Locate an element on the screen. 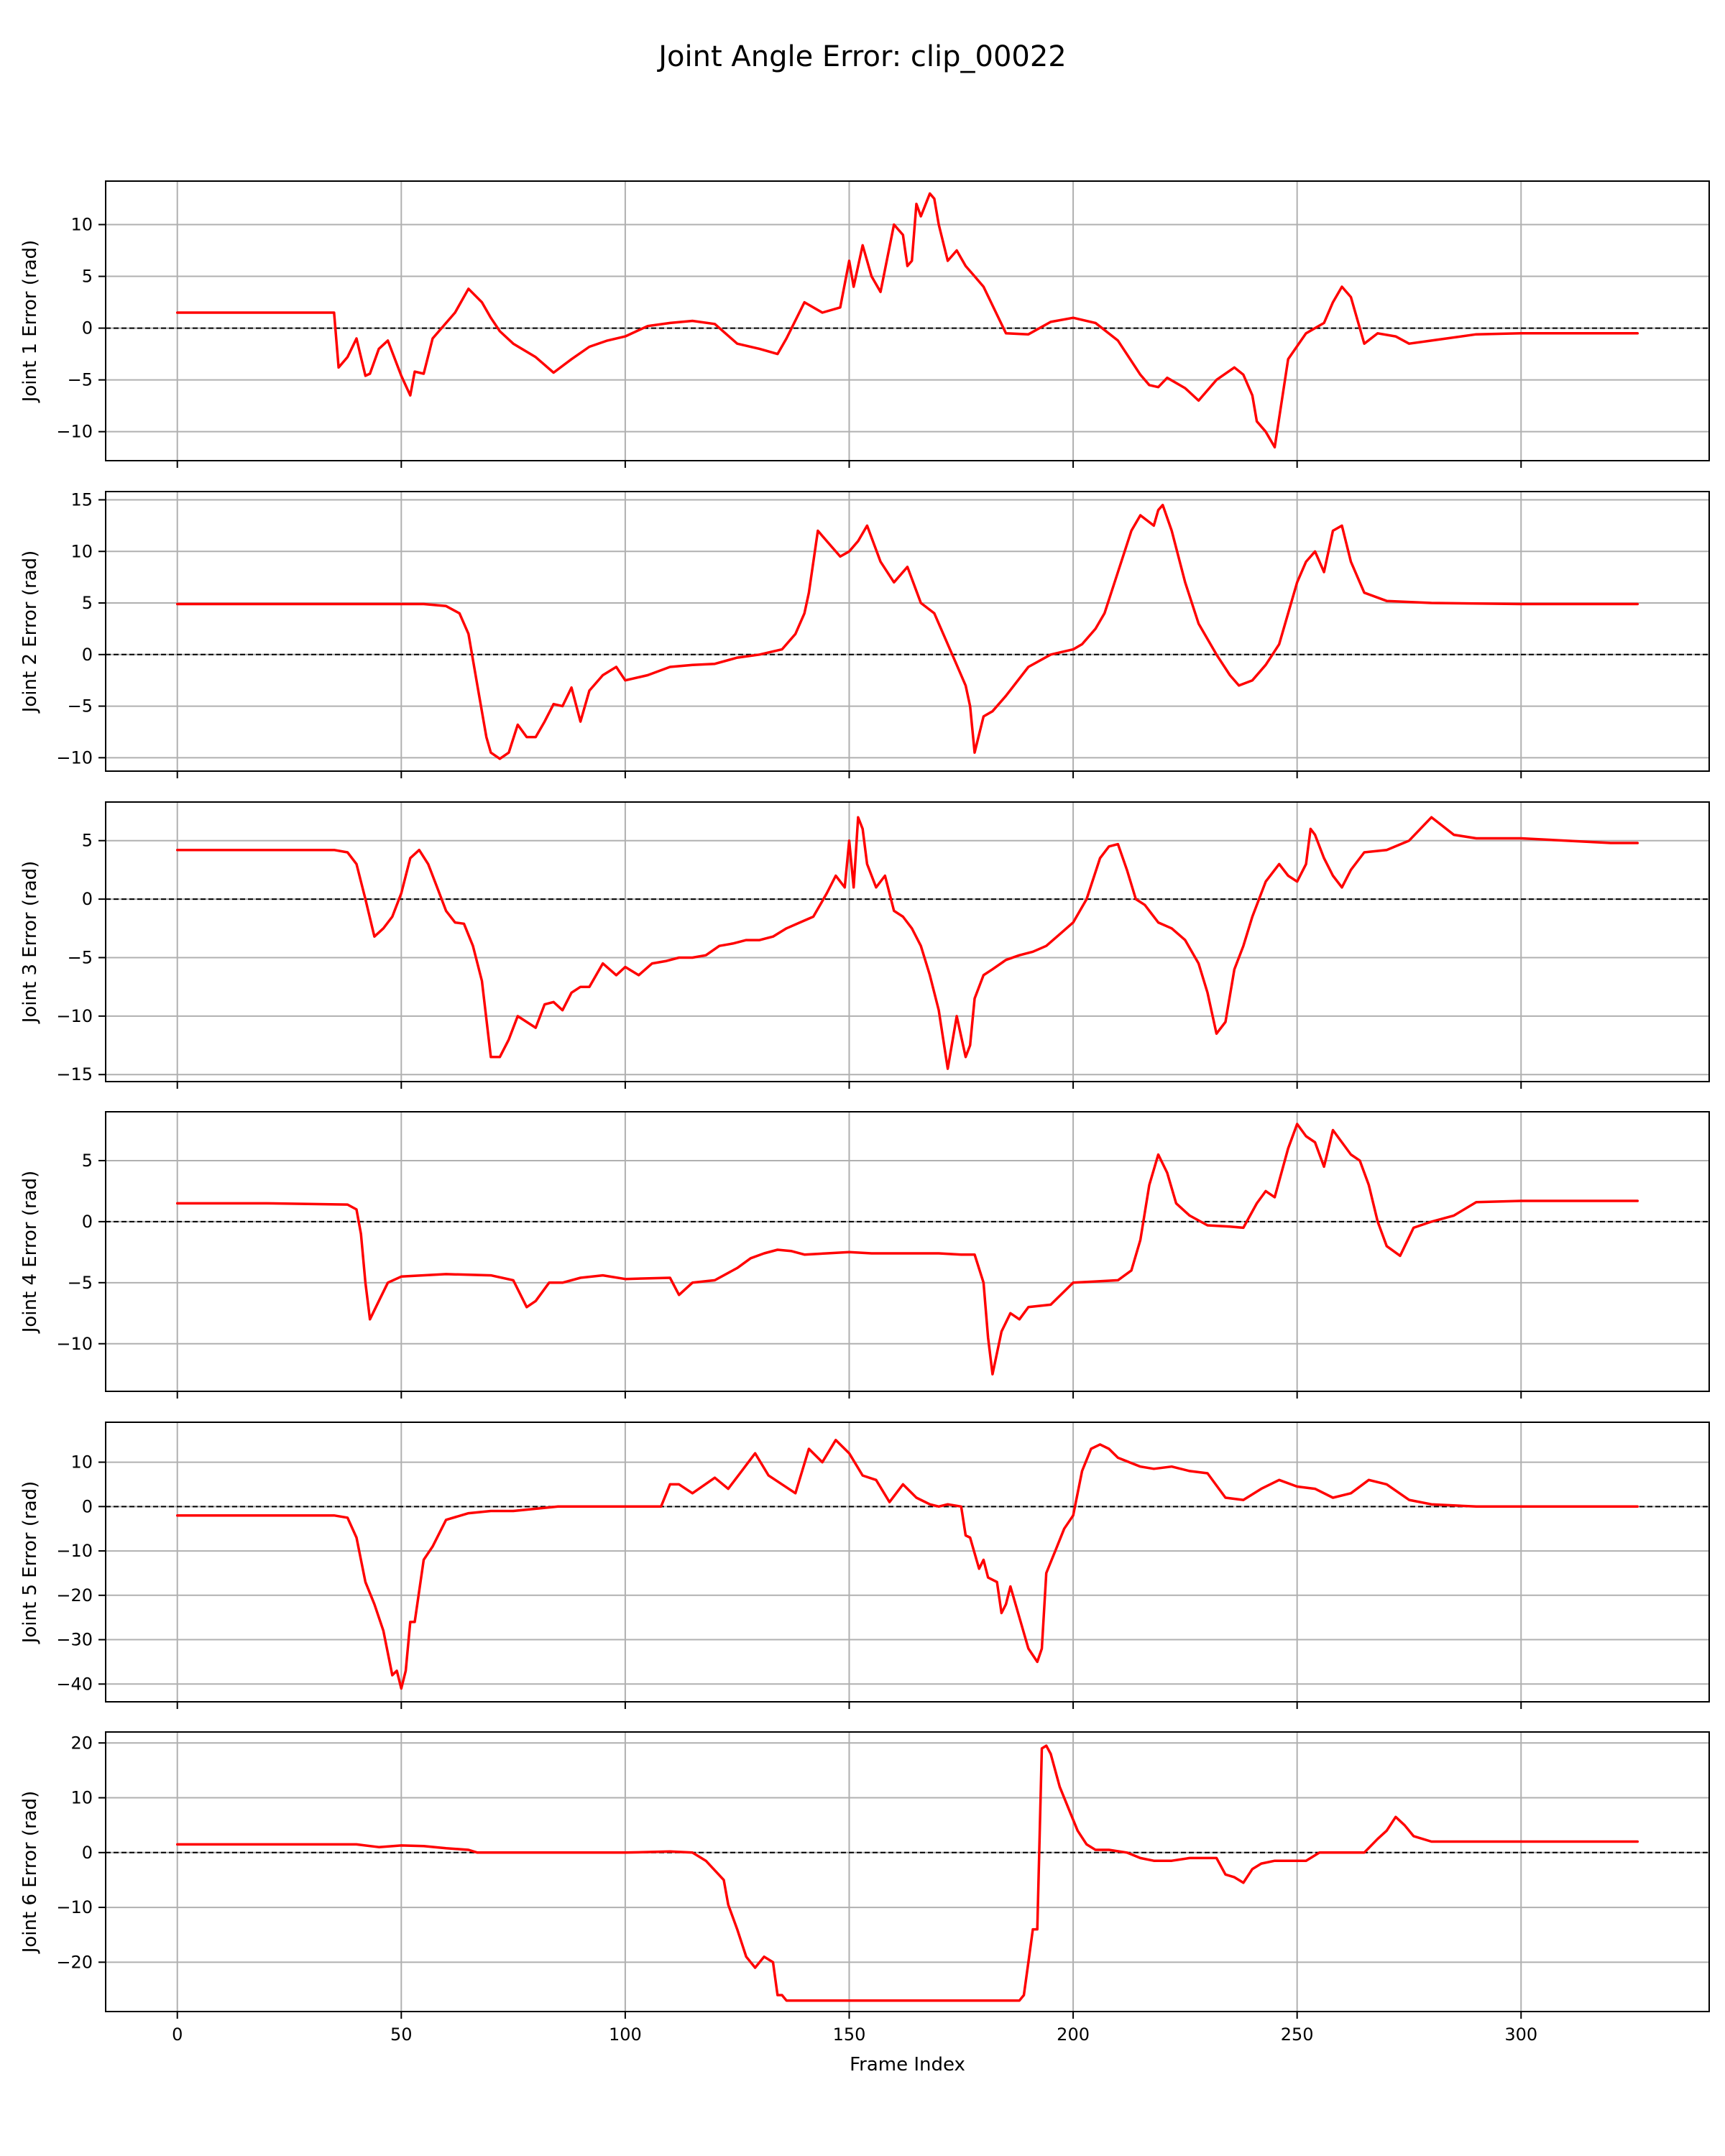 This screenshot has height=2156, width=1725. y-tick-label: −30 is located at coordinates (74, 1640).